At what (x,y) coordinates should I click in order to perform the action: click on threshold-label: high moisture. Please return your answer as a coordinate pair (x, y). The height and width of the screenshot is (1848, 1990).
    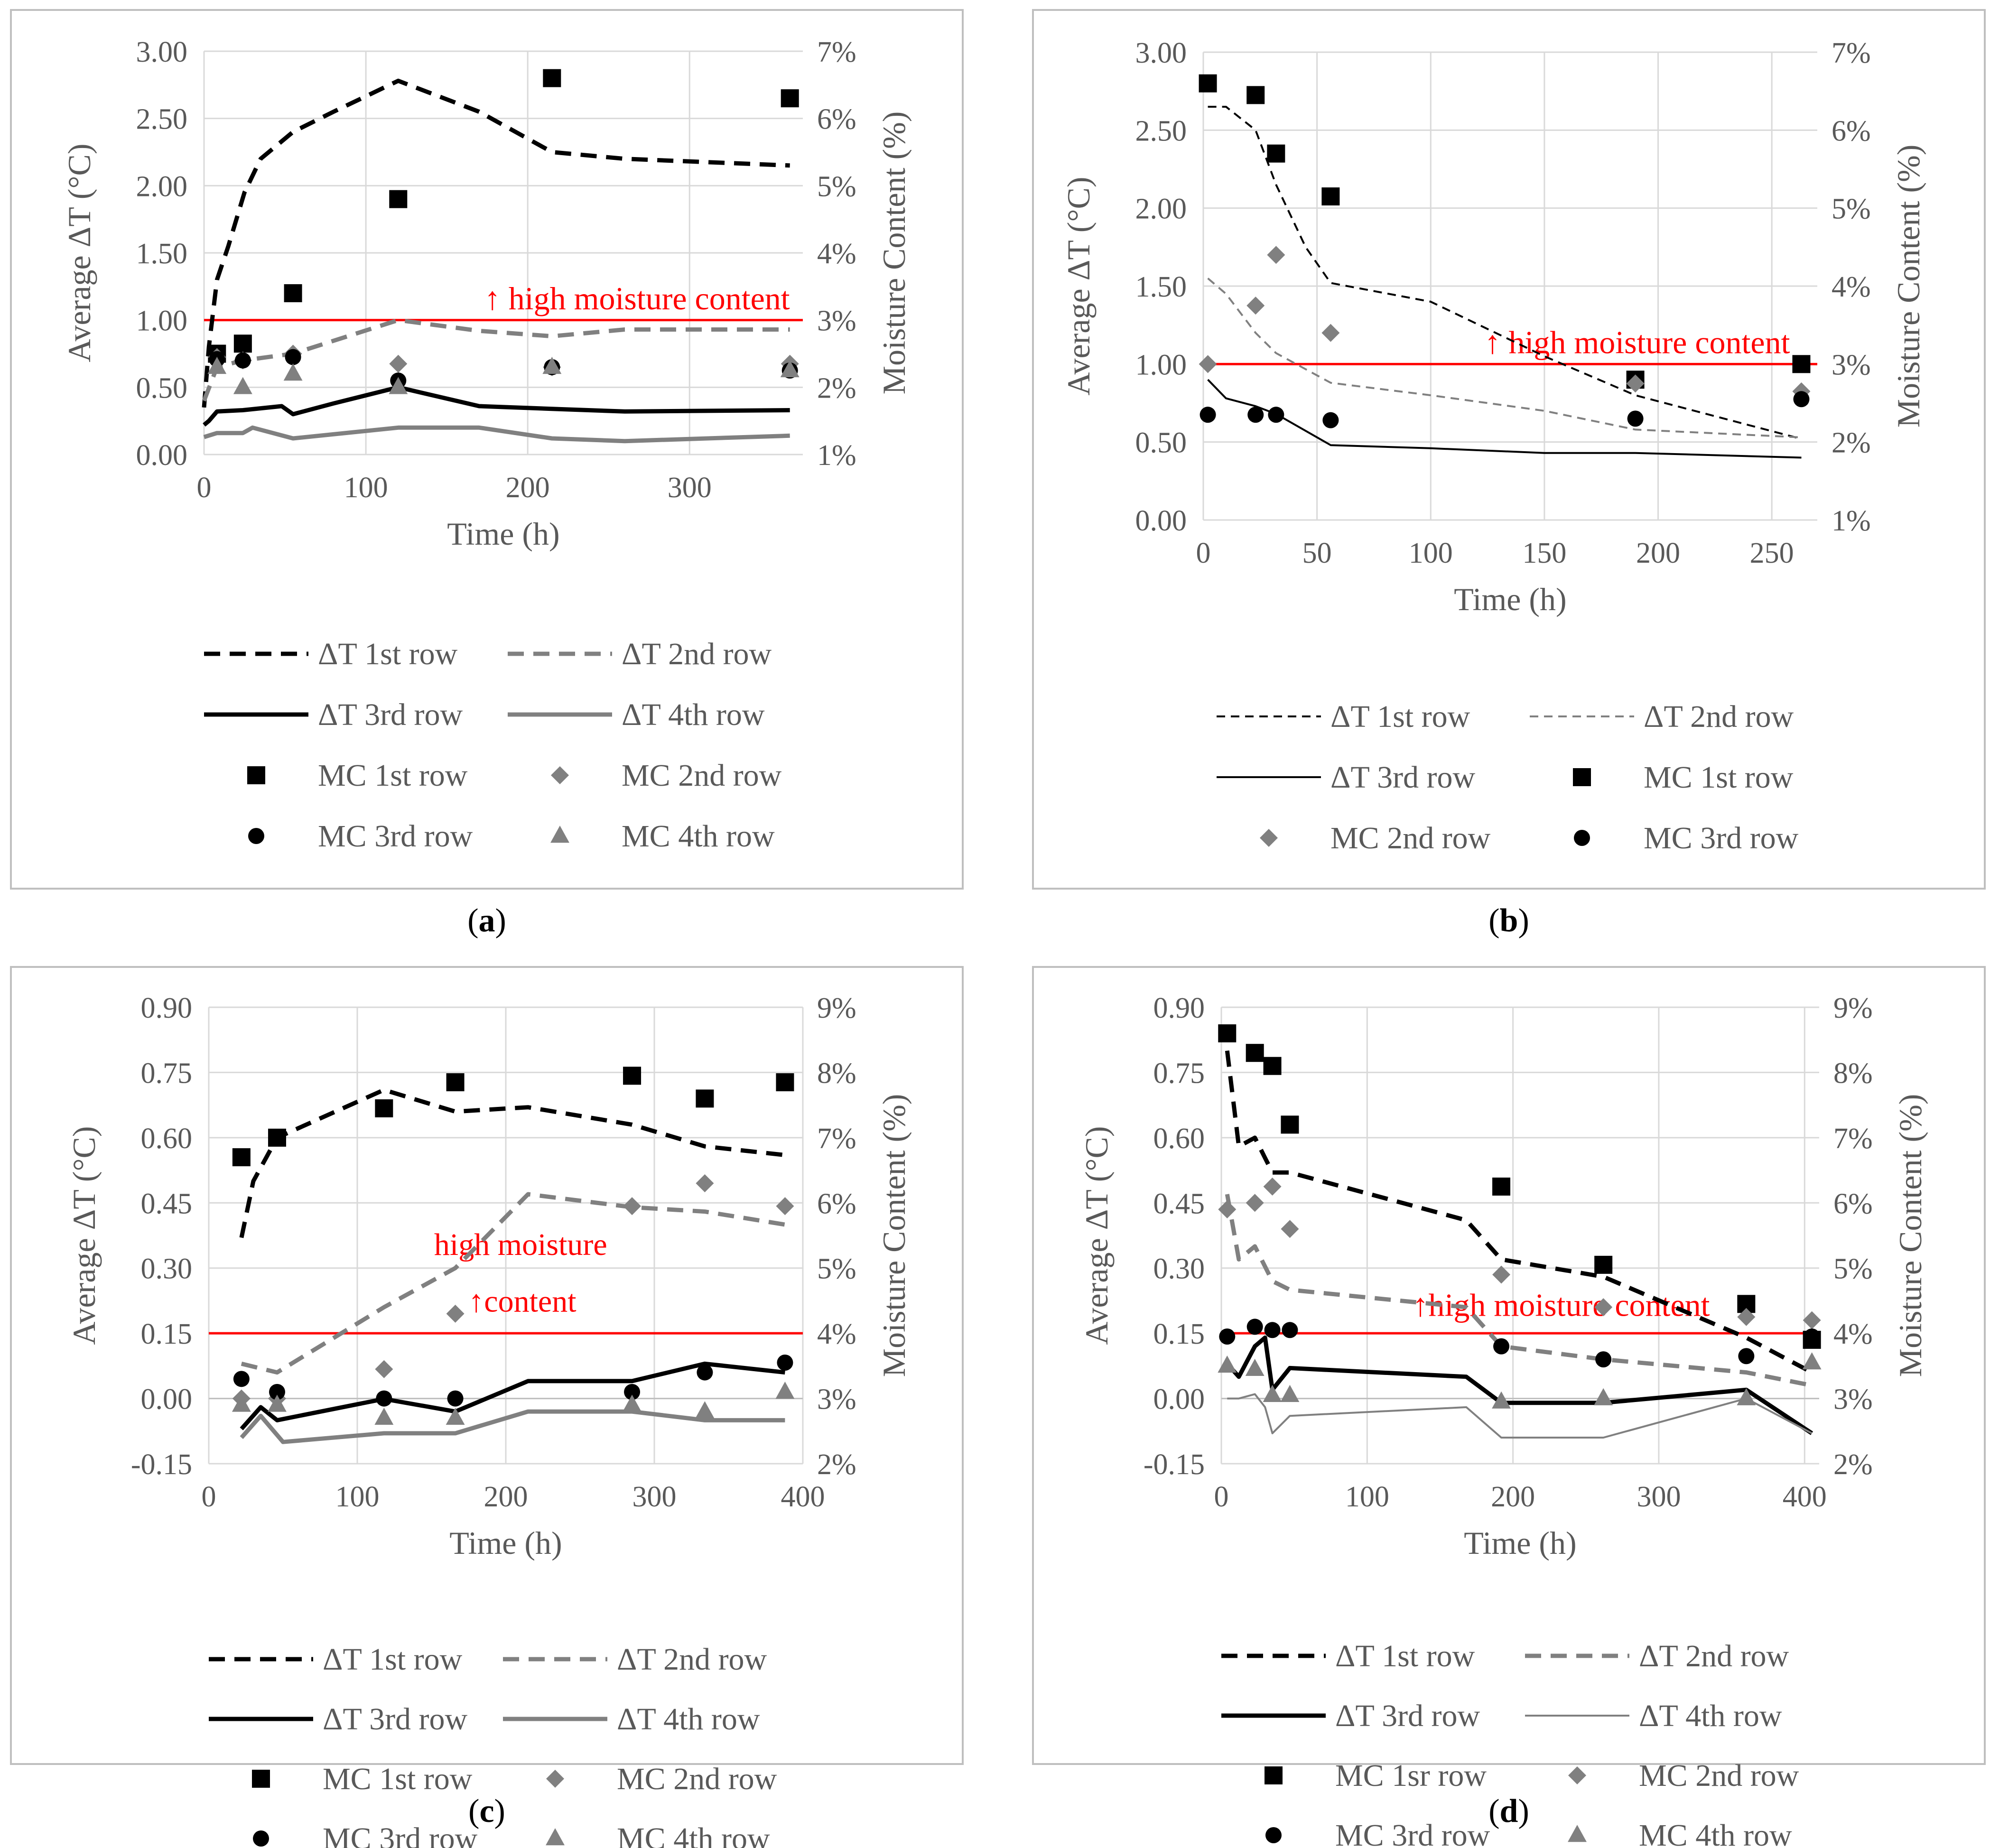
    Looking at the image, I should click on (520, 1244).